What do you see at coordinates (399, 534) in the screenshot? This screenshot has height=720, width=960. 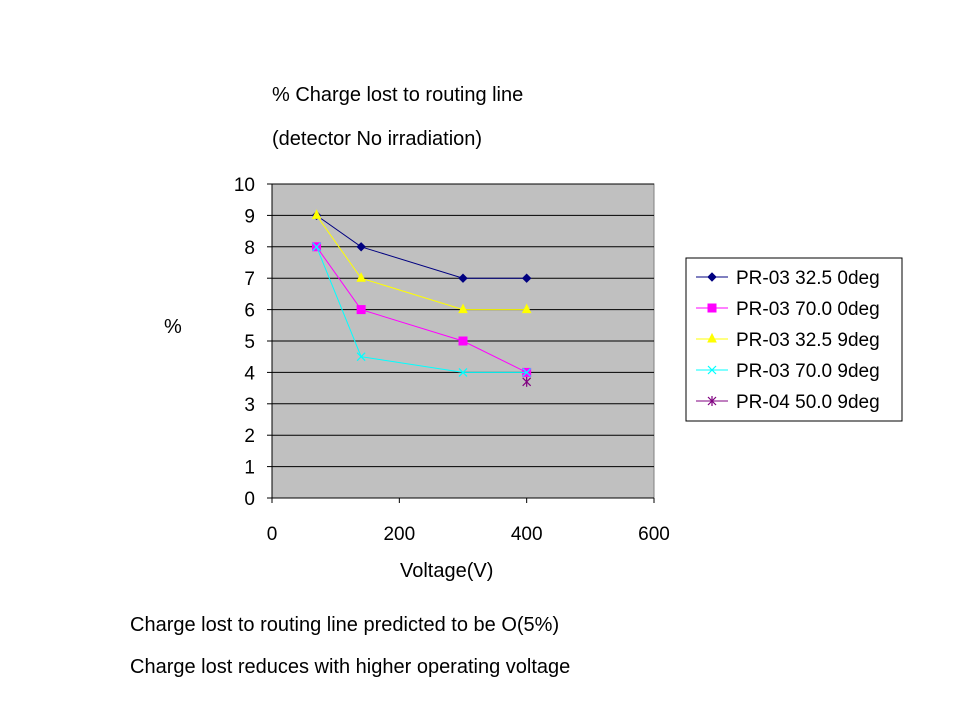 I see `x-tick-label: 200` at bounding box center [399, 534].